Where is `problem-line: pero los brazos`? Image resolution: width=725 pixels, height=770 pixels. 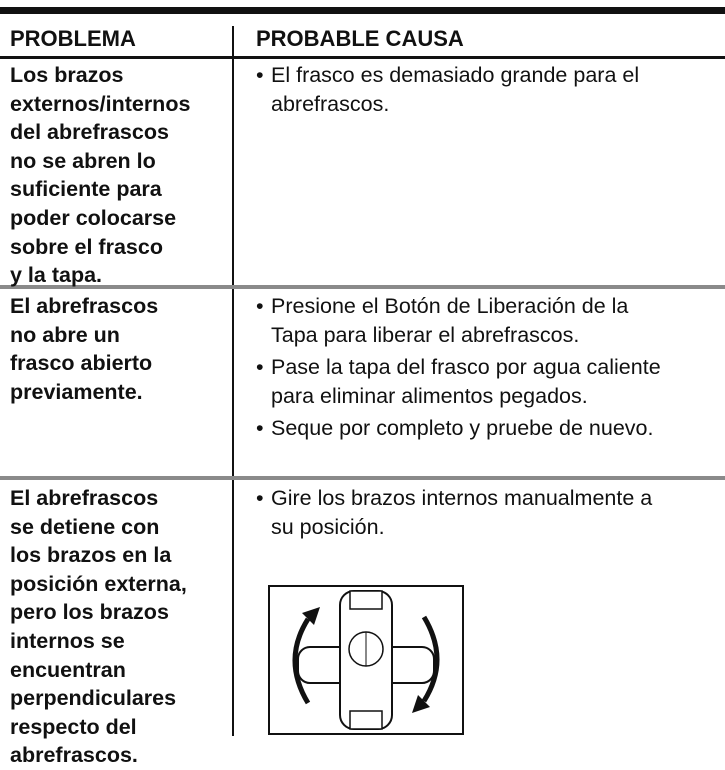 problem-line: pero los brazos is located at coordinates (89, 612).